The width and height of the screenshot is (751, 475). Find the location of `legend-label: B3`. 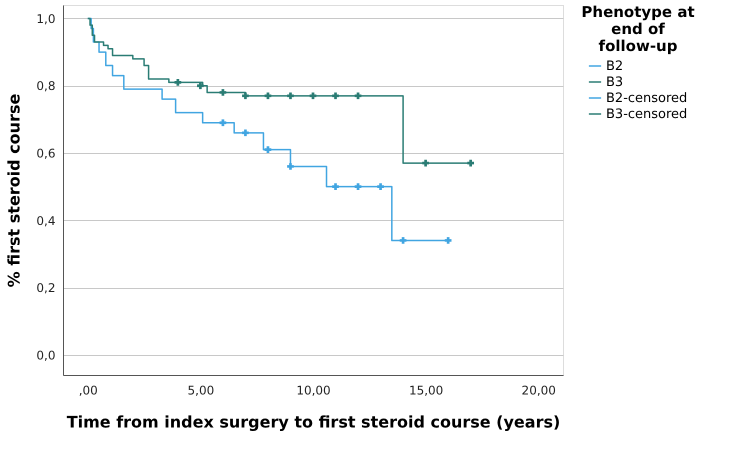

legend-label: B3 is located at coordinates (615, 82).